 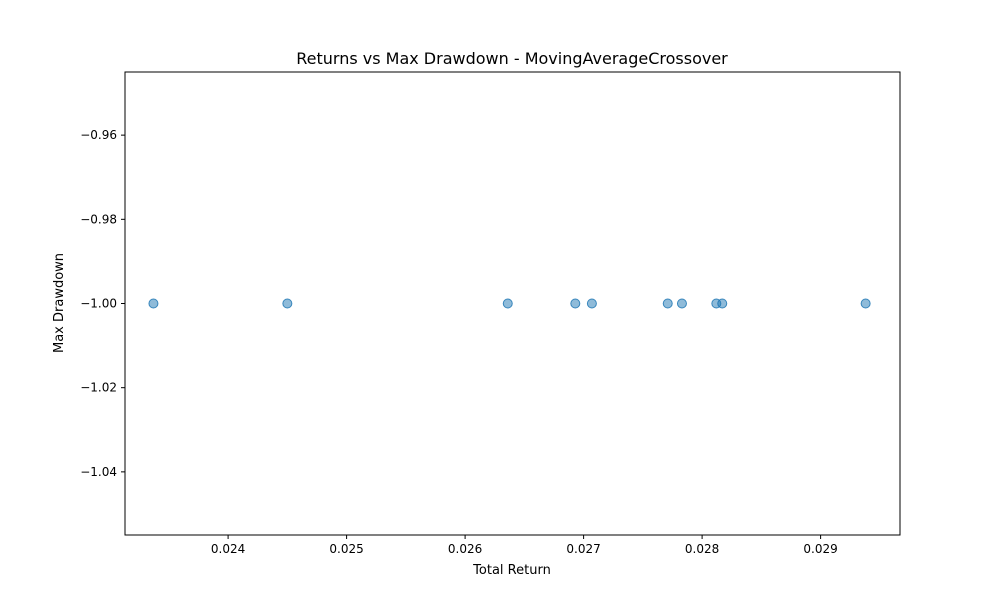 I want to click on x-tick-label: 0.026, so click(x=465, y=549).